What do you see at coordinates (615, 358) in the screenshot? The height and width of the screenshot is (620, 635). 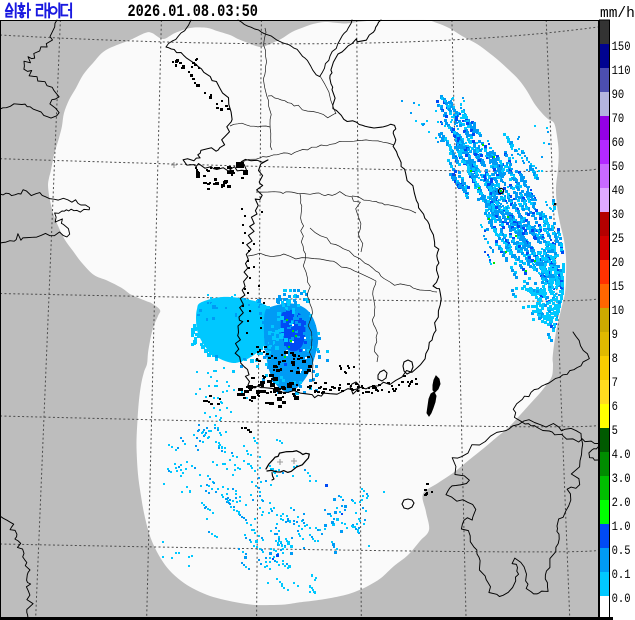 I see `svg-text: 8` at bounding box center [615, 358].